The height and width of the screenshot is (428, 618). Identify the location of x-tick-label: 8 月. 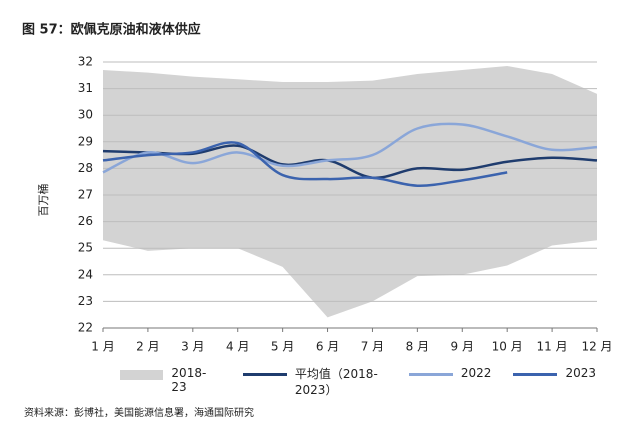
(417, 347).